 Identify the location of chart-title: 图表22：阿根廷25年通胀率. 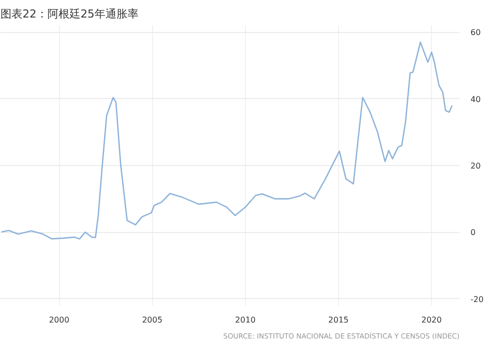
(69, 14).